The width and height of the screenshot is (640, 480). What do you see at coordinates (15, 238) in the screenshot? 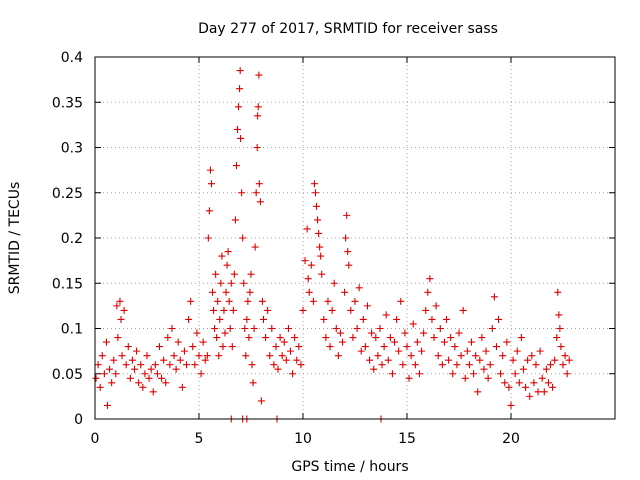
I see `y-axis-label: SRMTID / TECUs` at bounding box center [15, 238].